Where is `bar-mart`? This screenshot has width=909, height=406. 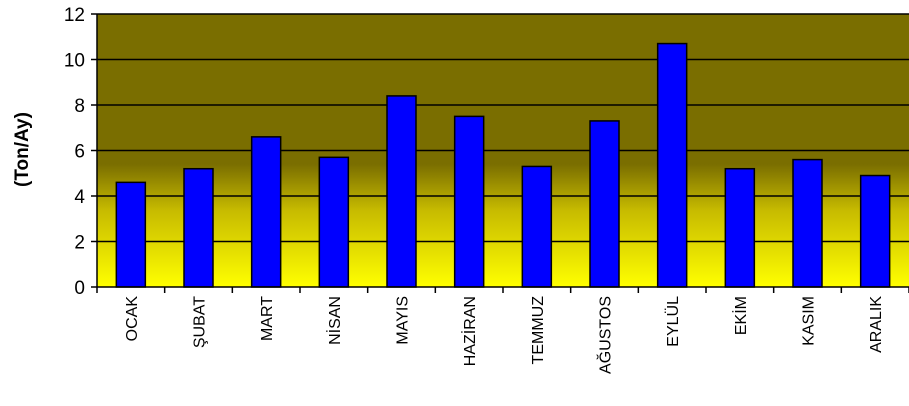
bar-mart is located at coordinates (266, 212).